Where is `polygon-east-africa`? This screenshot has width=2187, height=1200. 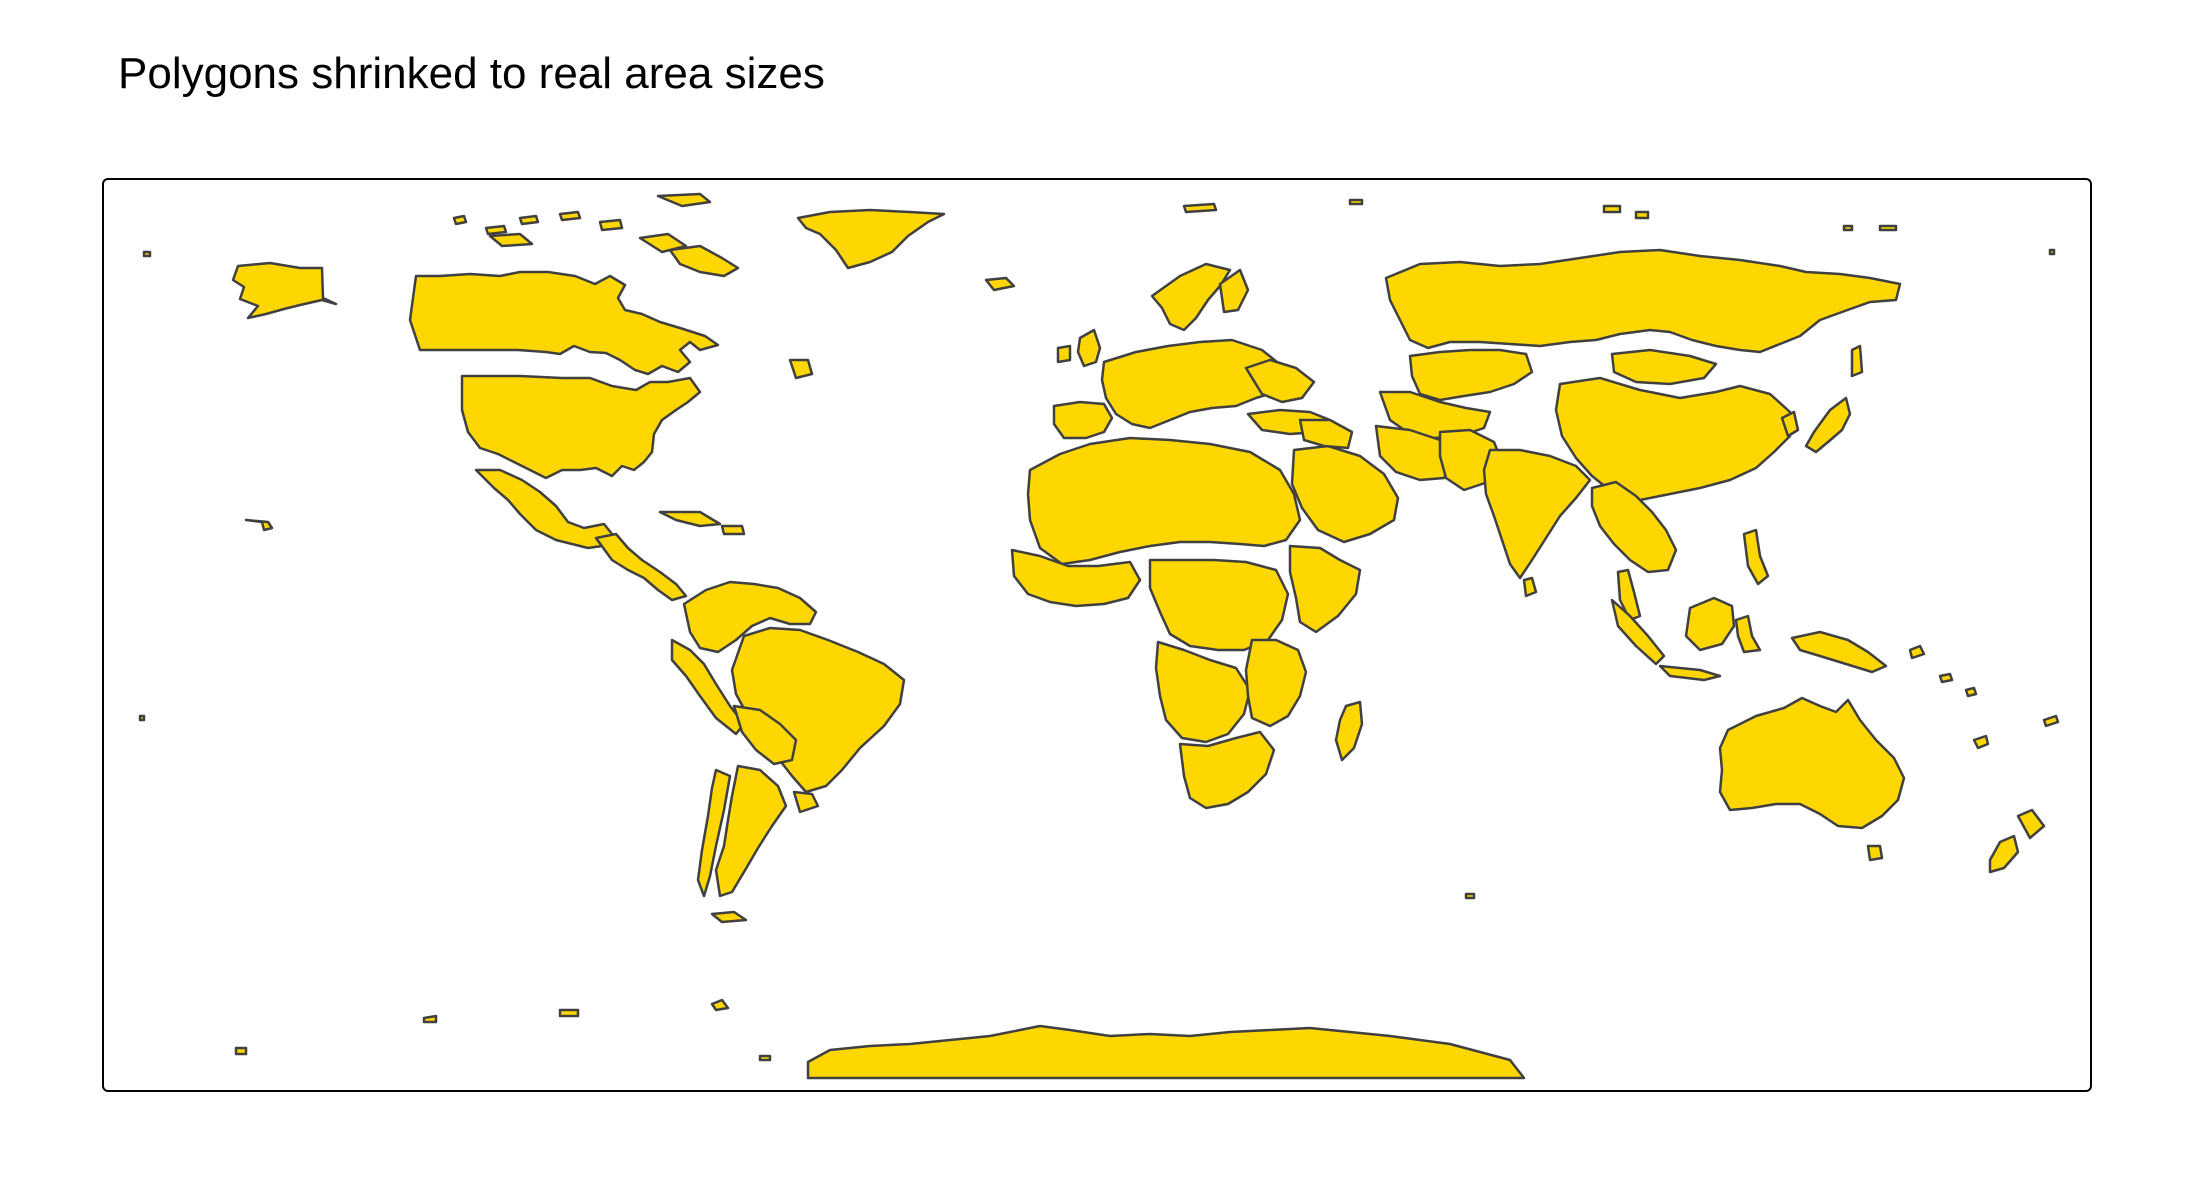 polygon-east-africa is located at coordinates (1276, 683).